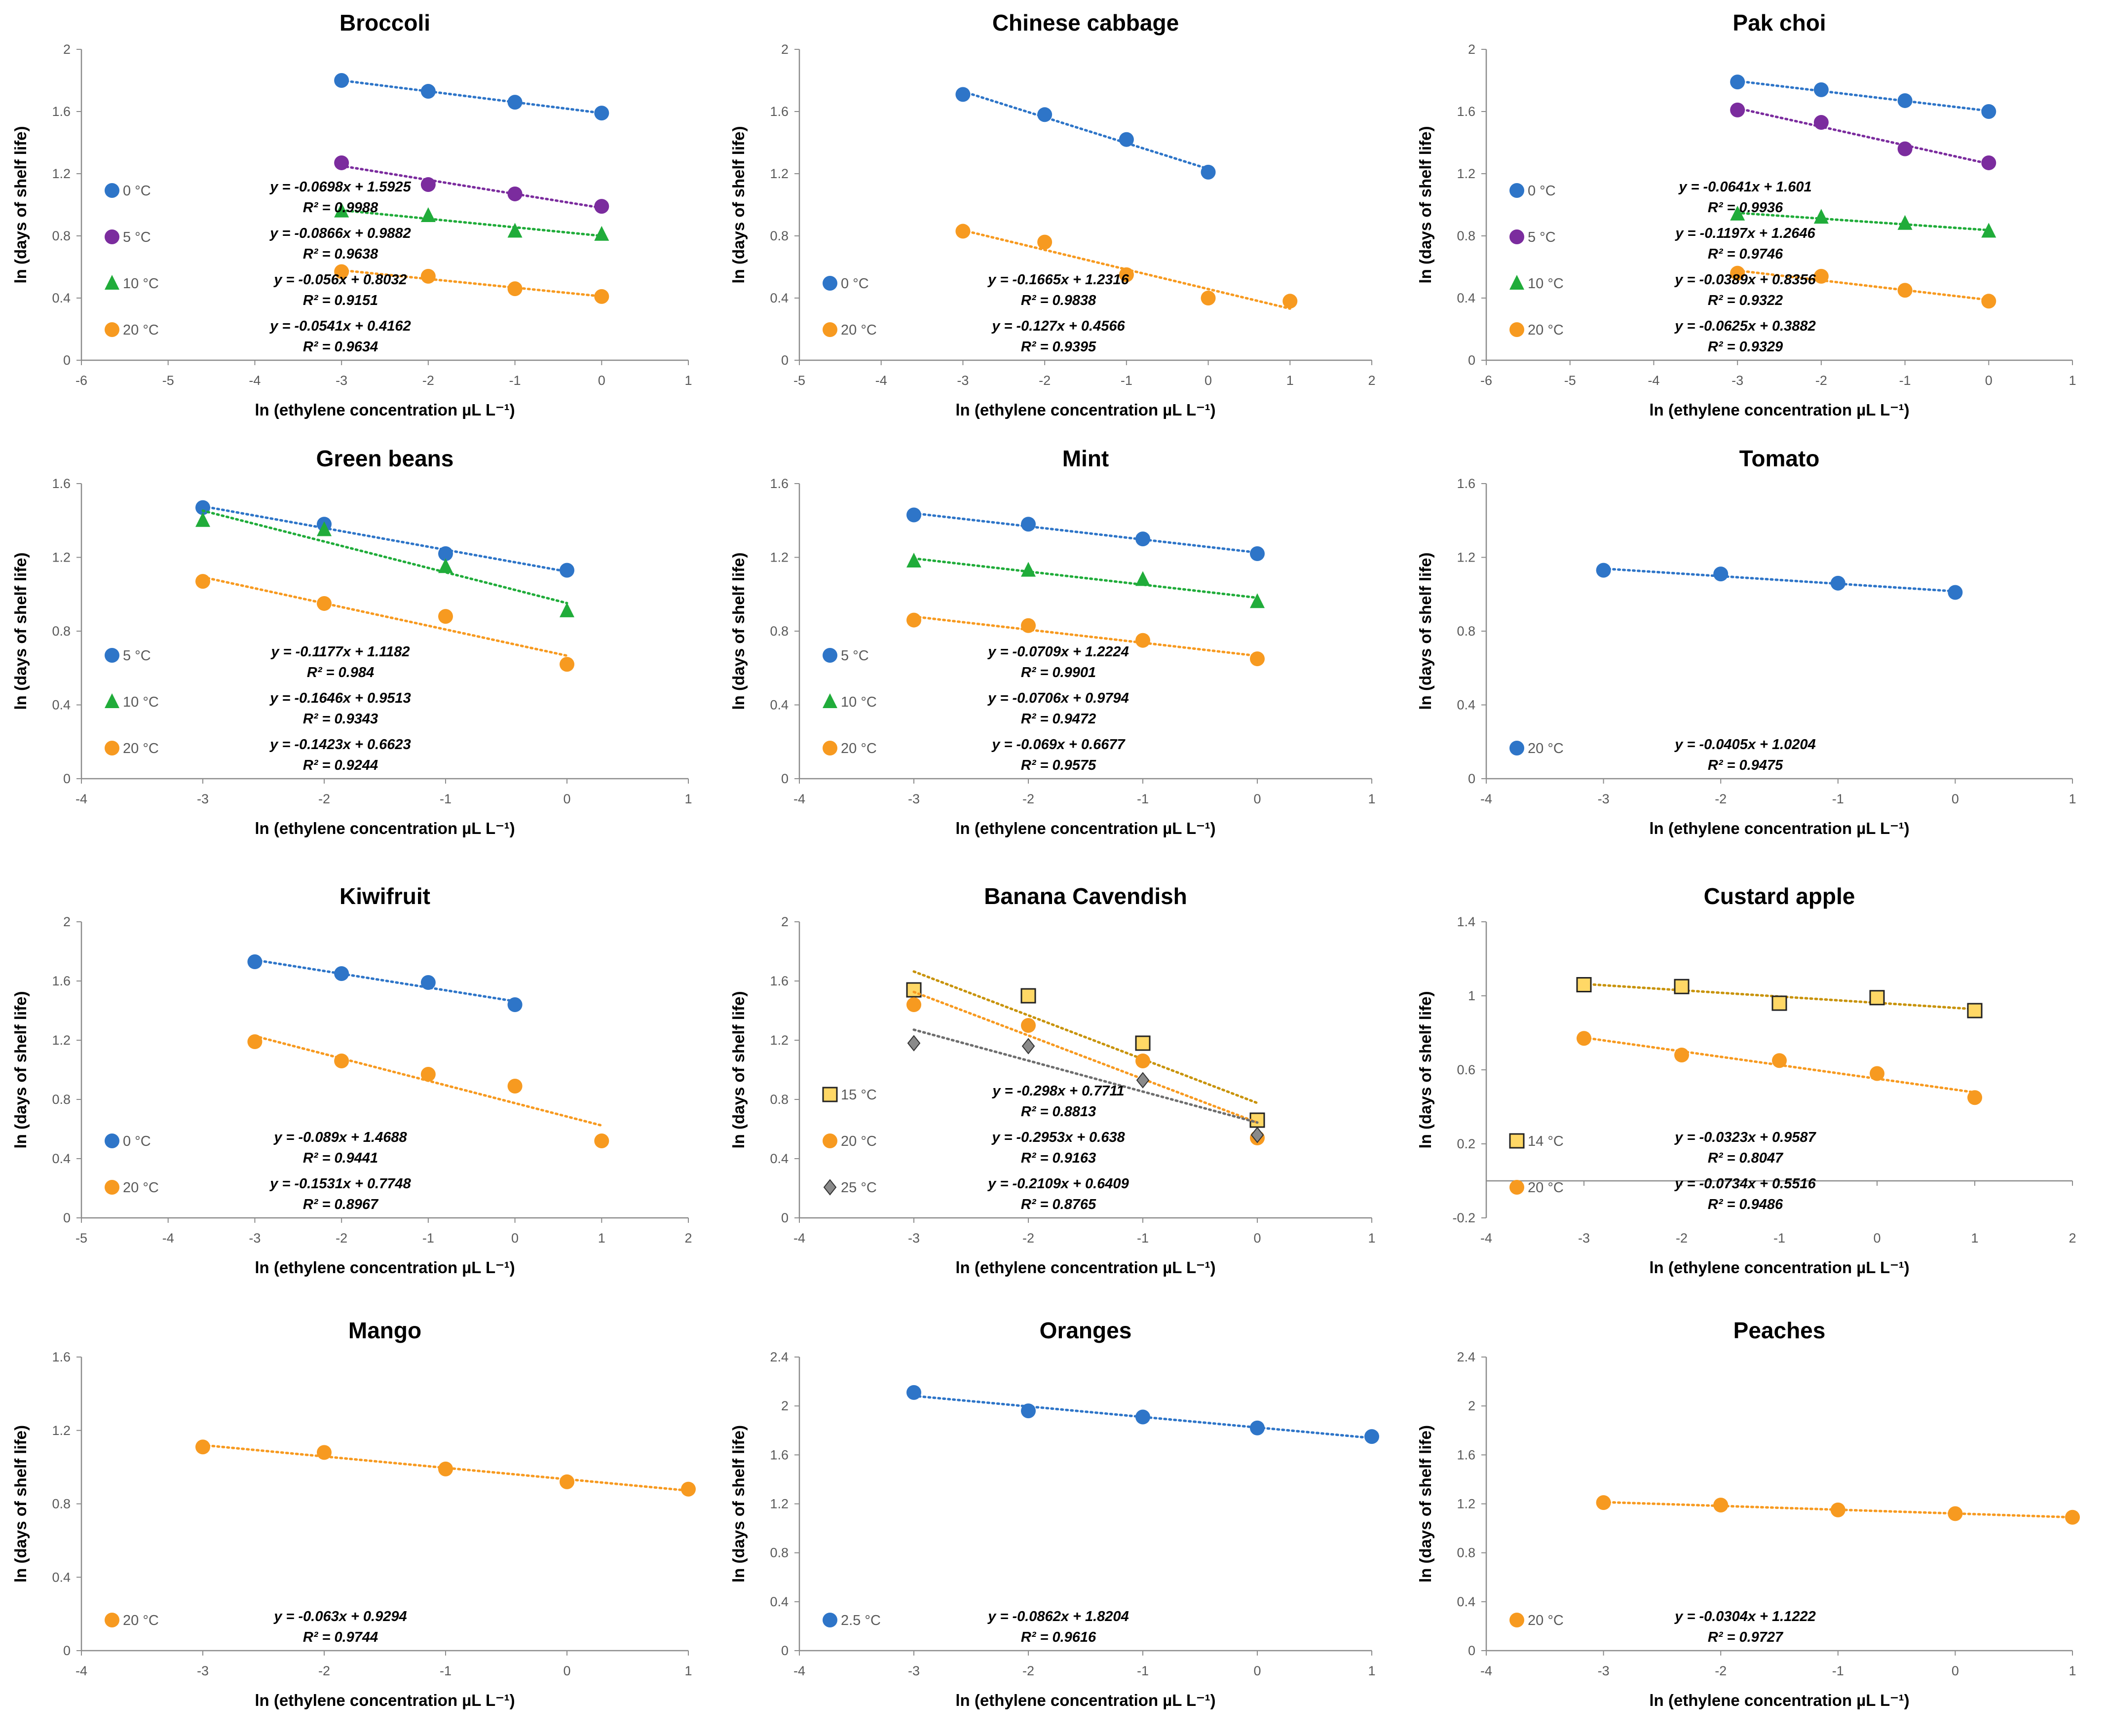  What do you see at coordinates (1466, 298) in the screenshot?
I see `y-tick-label: 0.4` at bounding box center [1466, 298].